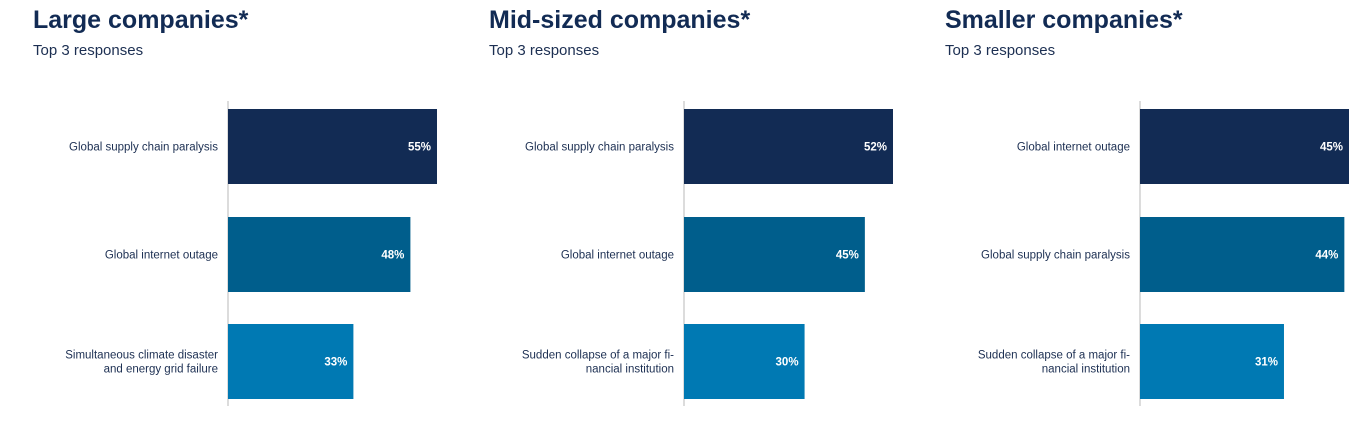  I want to click on value-label: 33%, so click(335, 363).